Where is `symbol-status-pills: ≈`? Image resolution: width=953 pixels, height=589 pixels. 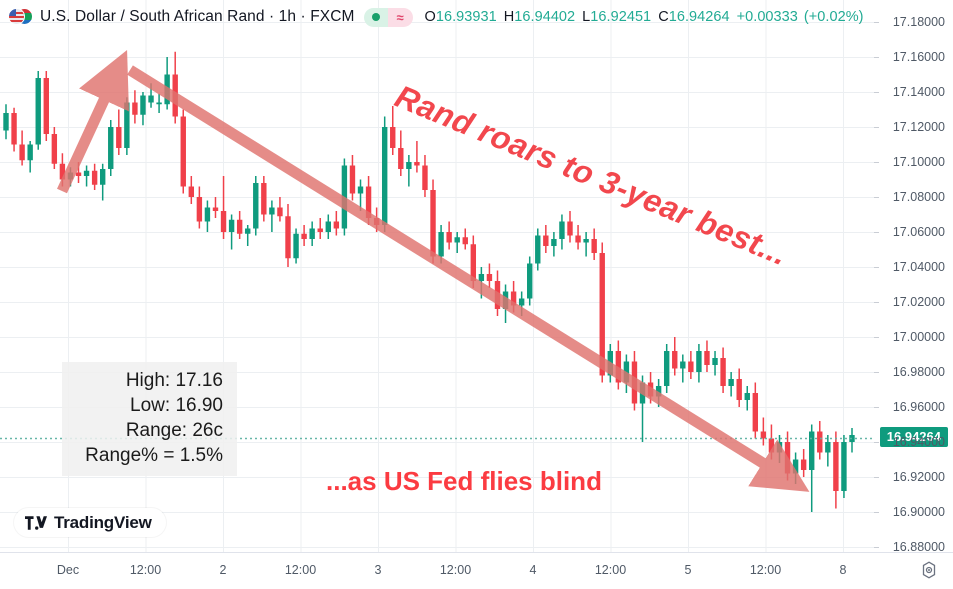
symbol-status-pills: ≈ is located at coordinates (388, 17).